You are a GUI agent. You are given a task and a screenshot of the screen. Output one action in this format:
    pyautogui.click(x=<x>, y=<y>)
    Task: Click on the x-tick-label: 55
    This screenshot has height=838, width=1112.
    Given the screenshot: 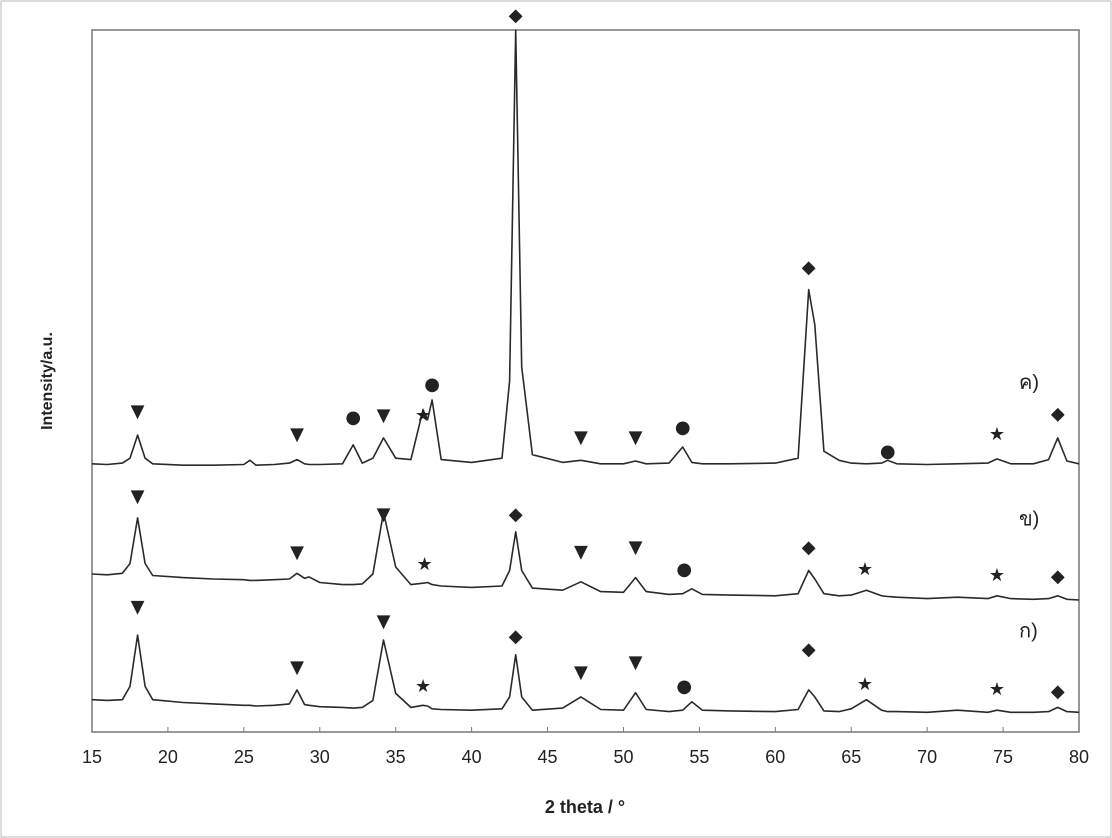 What is the action you would take?
    pyautogui.click(x=699, y=757)
    